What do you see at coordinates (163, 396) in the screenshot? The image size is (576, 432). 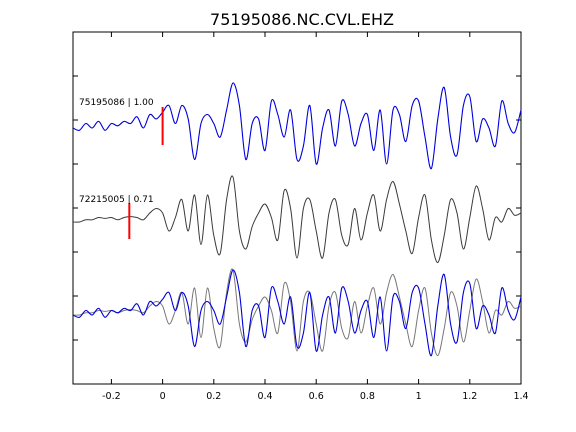 I see `x-tick-label: 0` at bounding box center [163, 396].